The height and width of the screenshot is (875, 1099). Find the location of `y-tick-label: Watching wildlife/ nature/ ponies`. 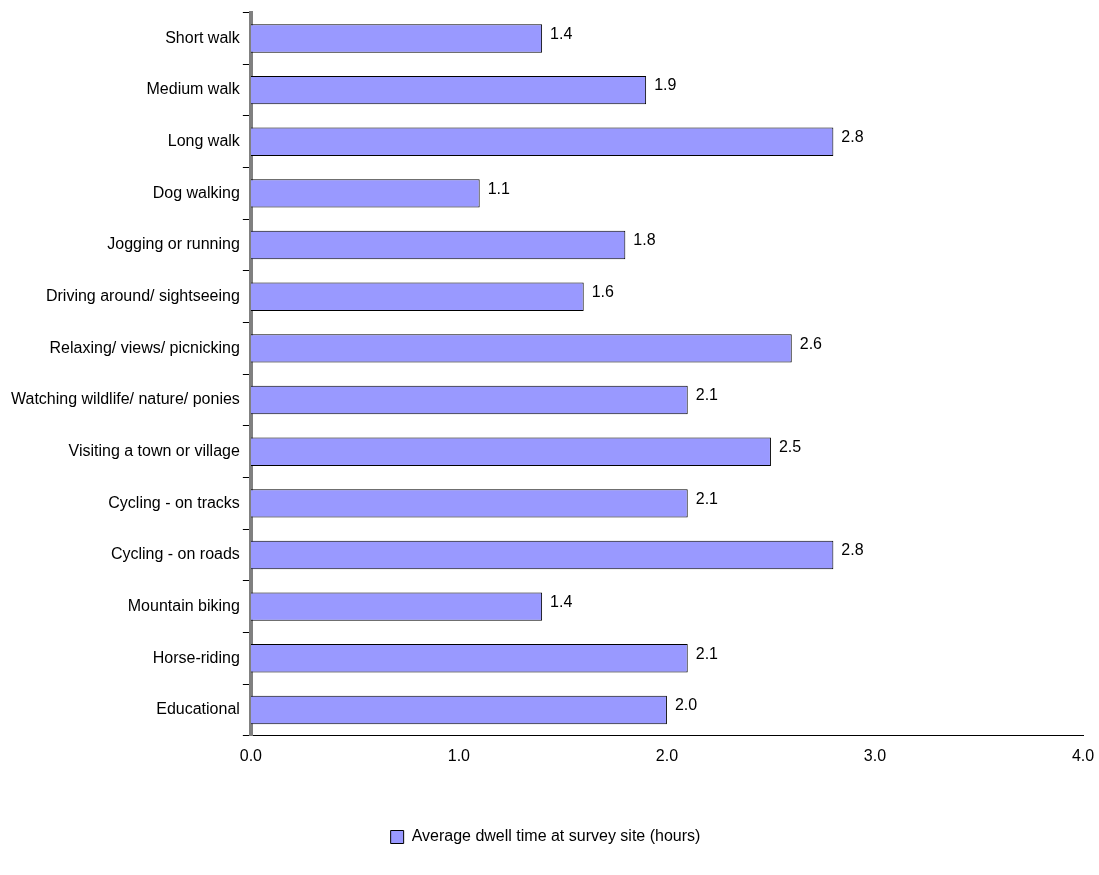

y-tick-label: Watching wildlife/ nature/ ponies is located at coordinates (125, 399).